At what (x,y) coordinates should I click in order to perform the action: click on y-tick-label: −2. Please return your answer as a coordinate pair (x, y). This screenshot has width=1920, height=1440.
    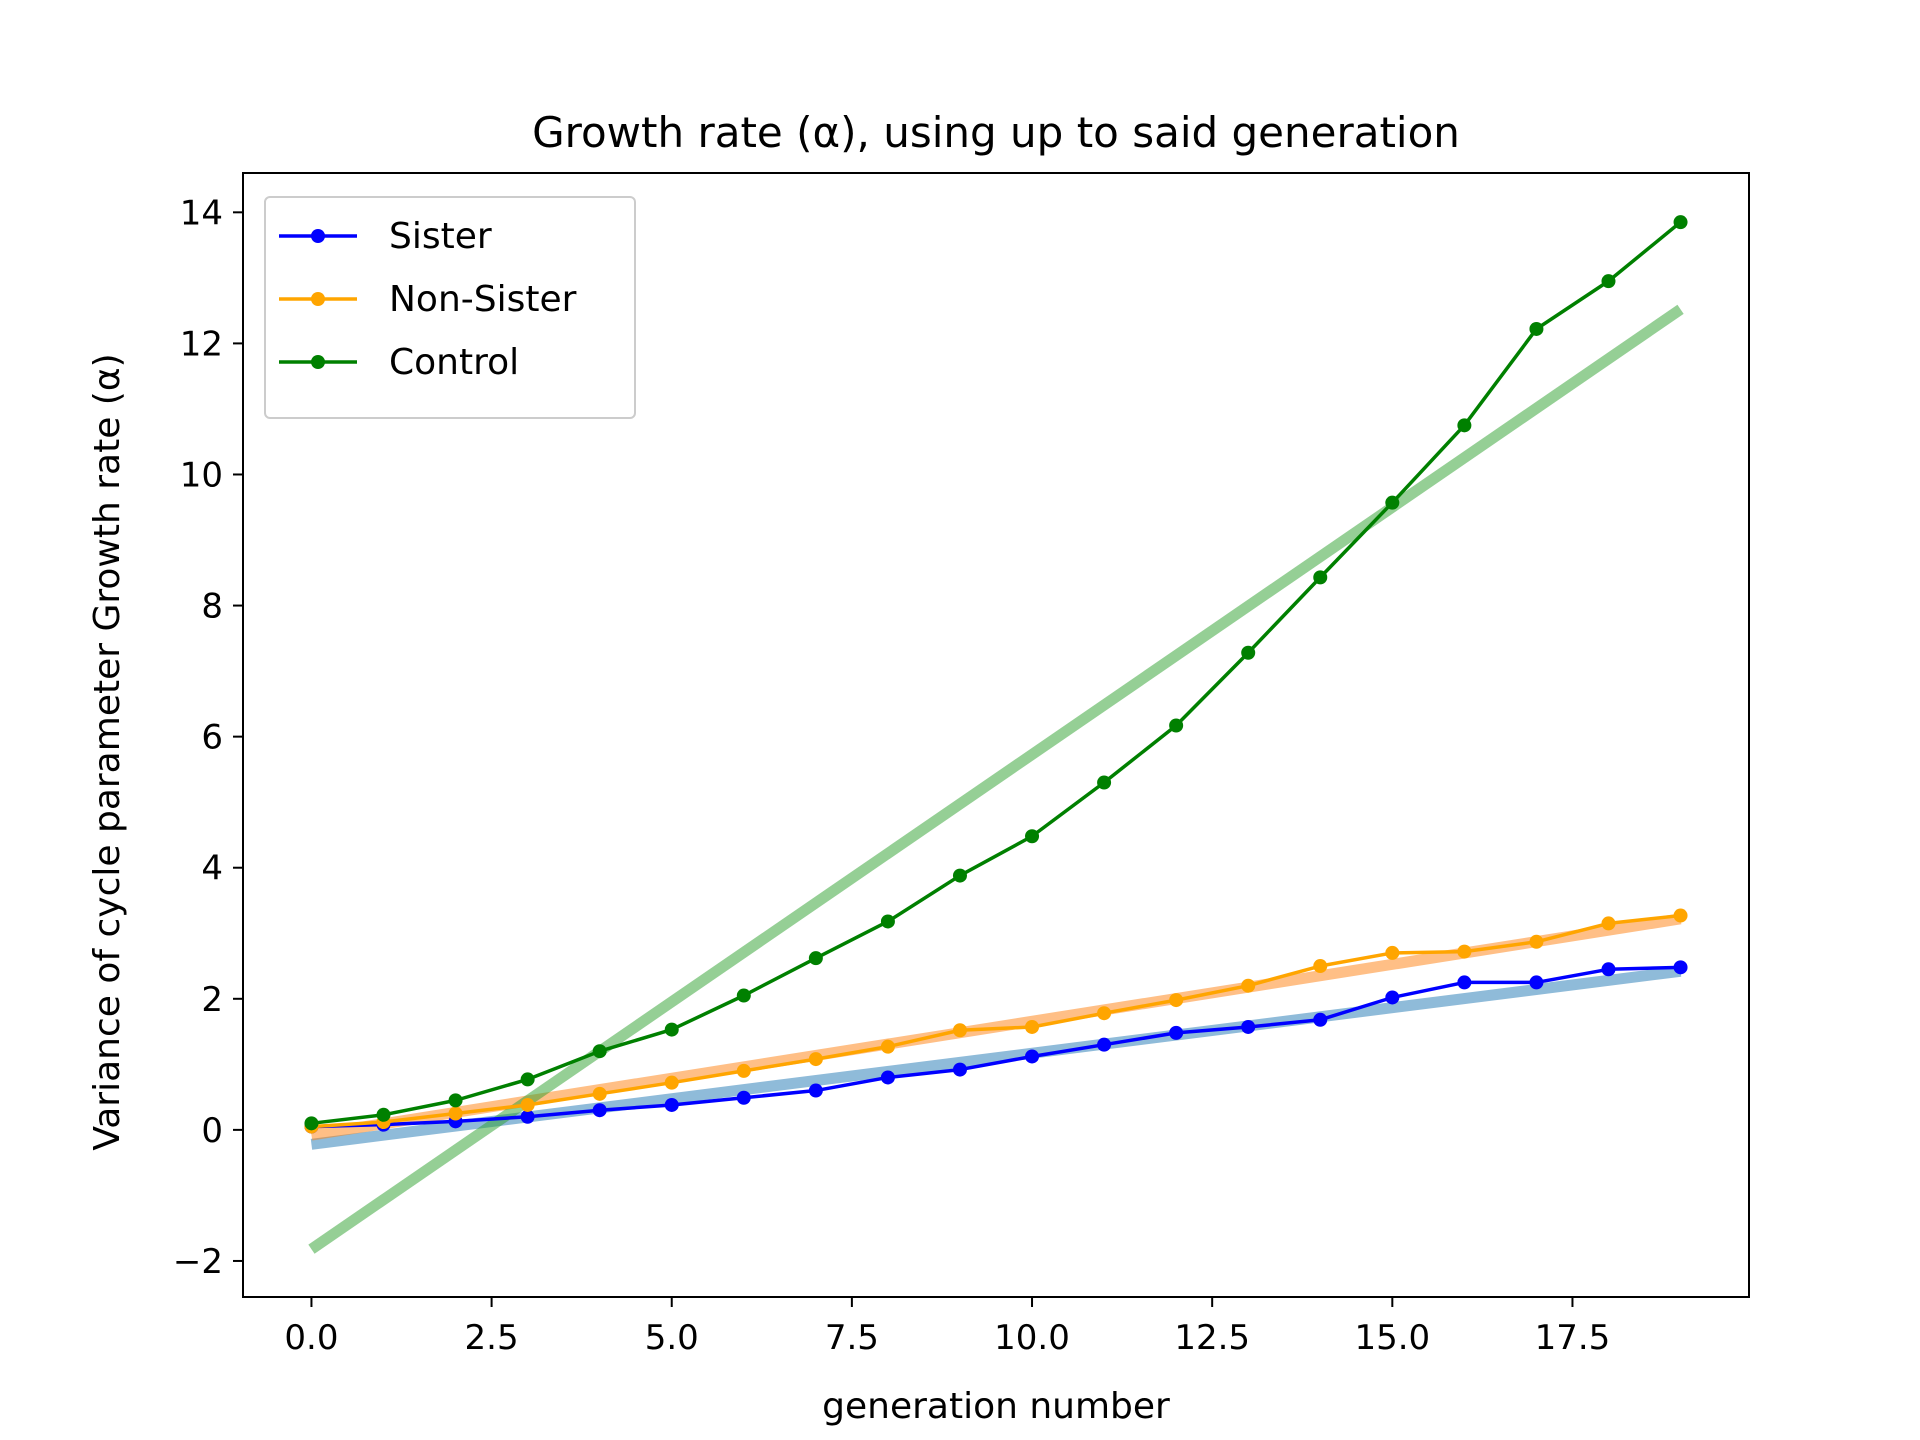
    Looking at the image, I should click on (198, 1262).